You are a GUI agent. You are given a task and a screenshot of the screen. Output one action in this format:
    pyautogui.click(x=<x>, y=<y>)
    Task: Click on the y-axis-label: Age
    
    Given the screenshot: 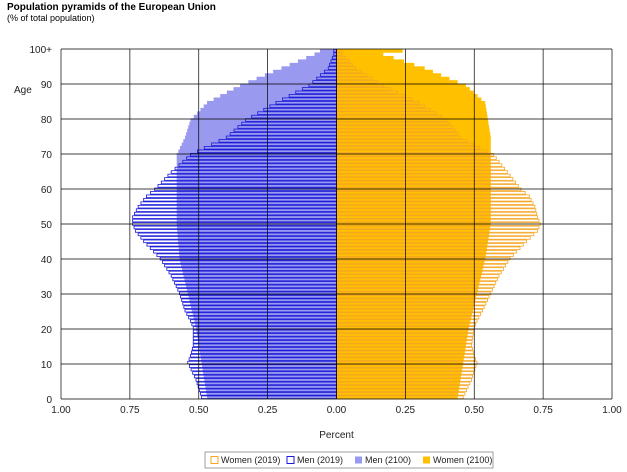 What is the action you would take?
    pyautogui.click(x=23, y=90)
    